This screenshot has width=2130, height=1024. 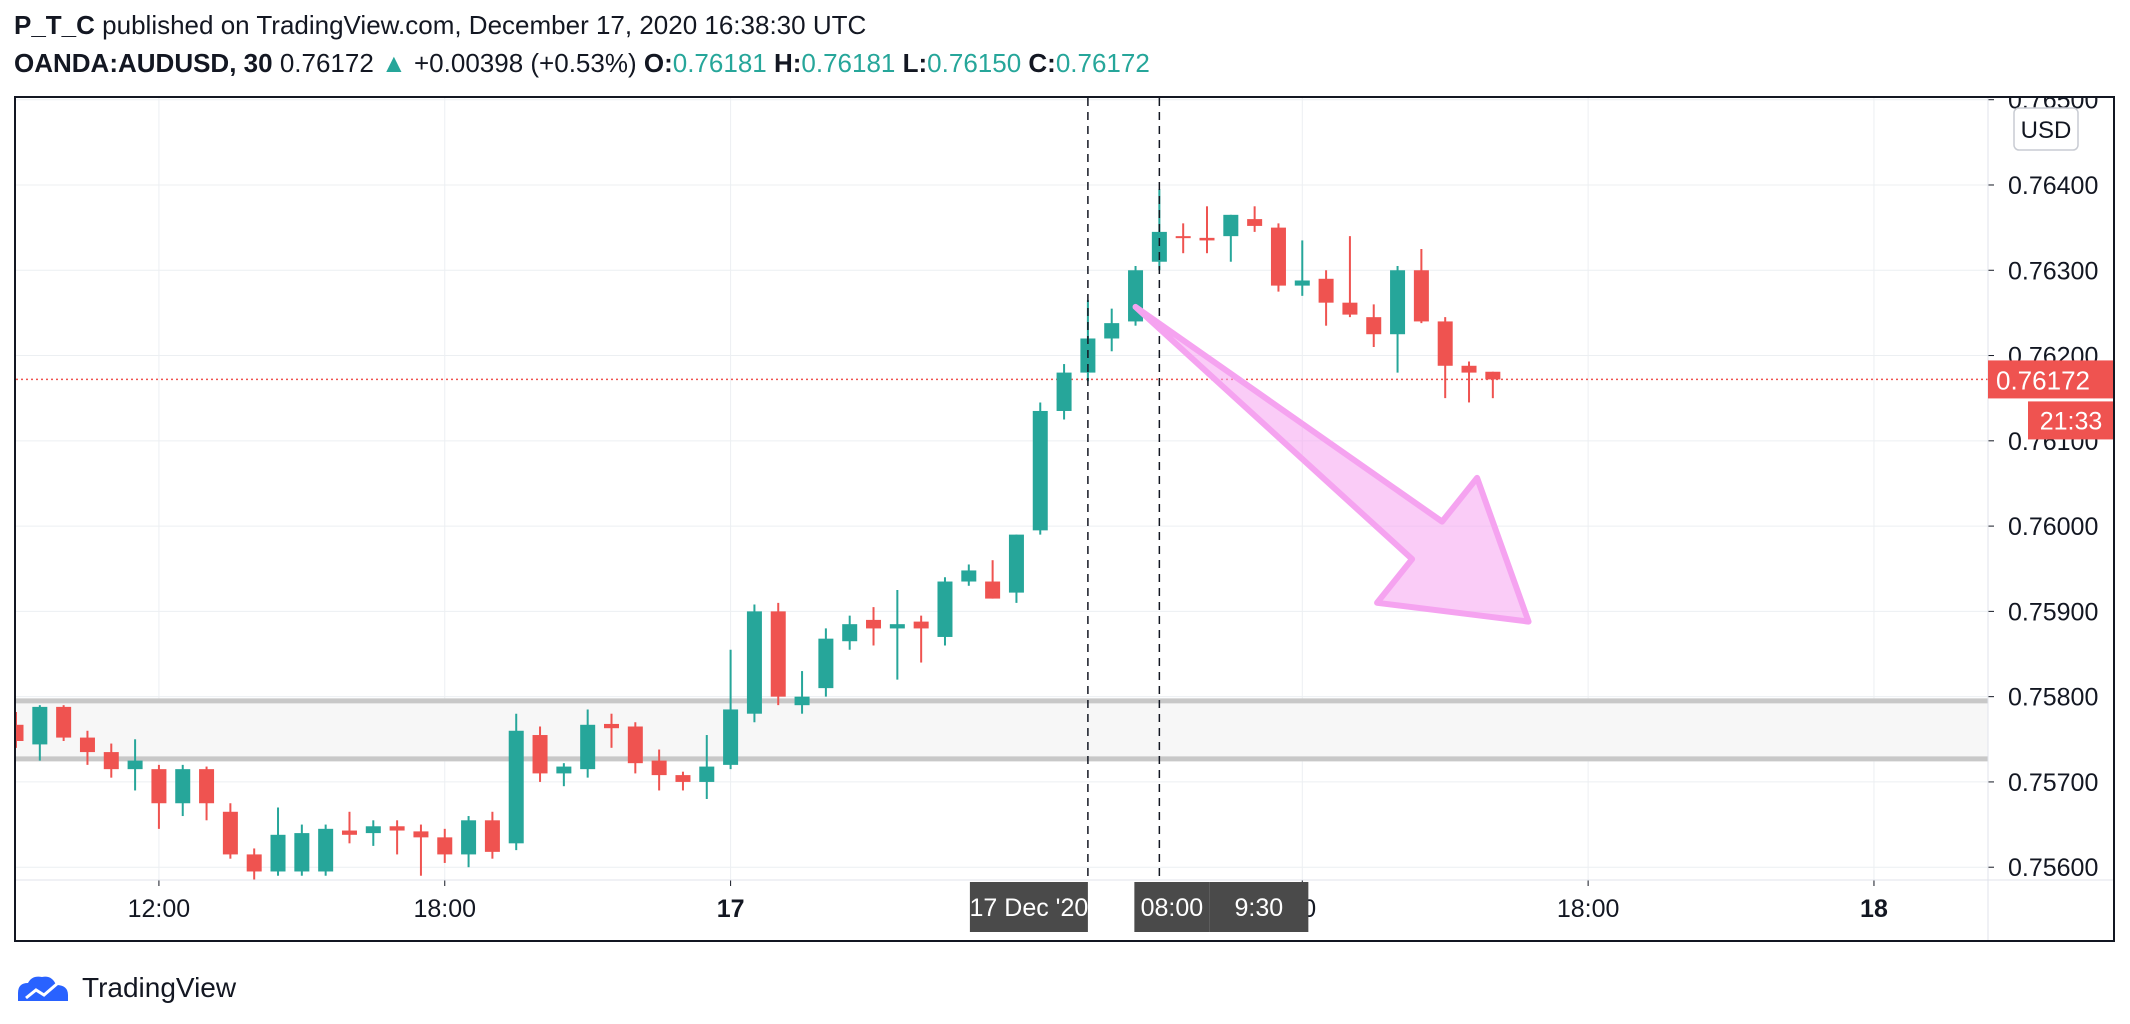 I want to click on tradingview-logo-icon, so click(x=43, y=988).